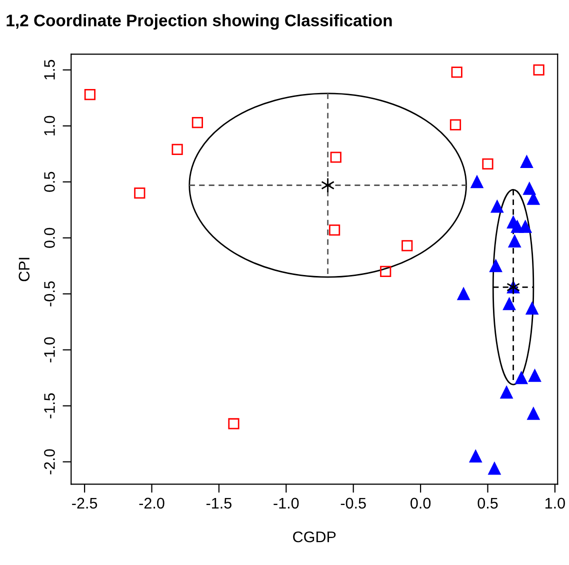 The image size is (569, 565). Describe the element at coordinates (49, 238) in the screenshot. I see `y-tick-label: 0.0` at that location.